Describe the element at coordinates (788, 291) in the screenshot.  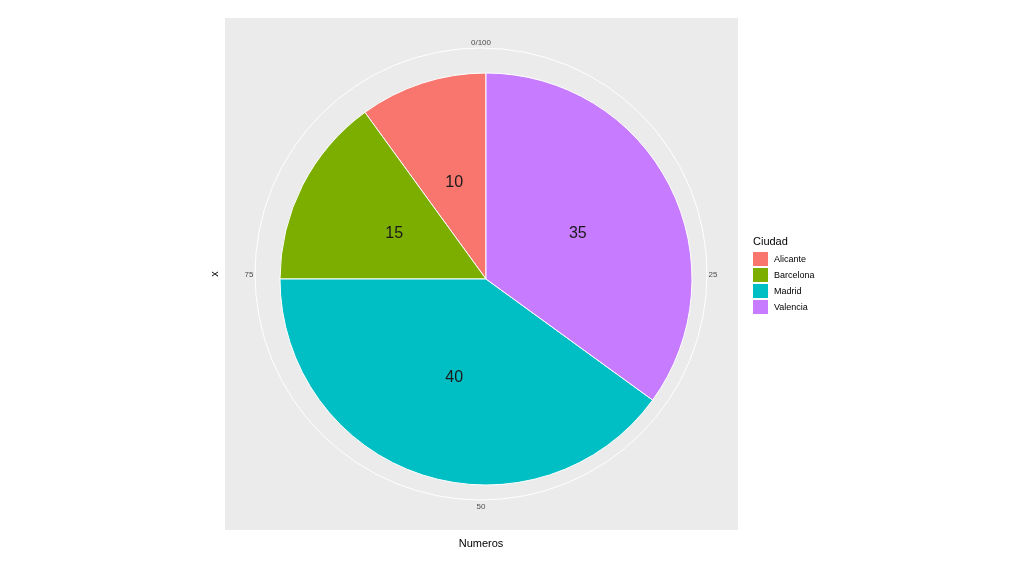
I see `legend-label: Madrid` at that location.